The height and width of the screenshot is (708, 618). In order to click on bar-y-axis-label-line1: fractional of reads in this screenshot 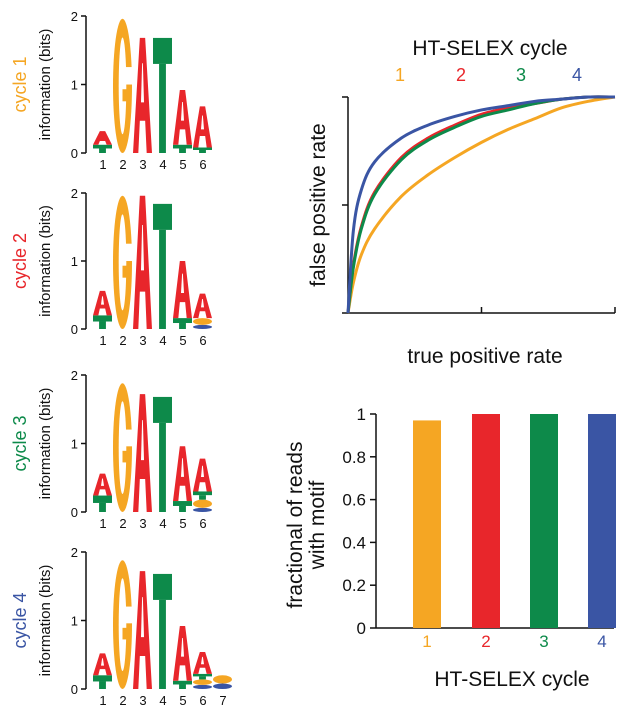, I will do `click(295, 525)`.